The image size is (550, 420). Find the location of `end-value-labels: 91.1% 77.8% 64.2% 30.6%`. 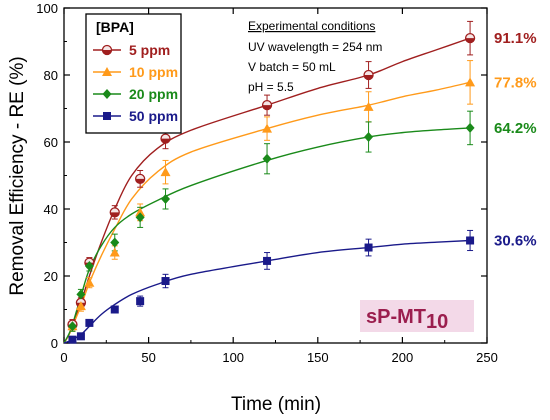

end-value-labels: 91.1% 77.8% 64.2% 30.6% is located at coordinates (515, 139).